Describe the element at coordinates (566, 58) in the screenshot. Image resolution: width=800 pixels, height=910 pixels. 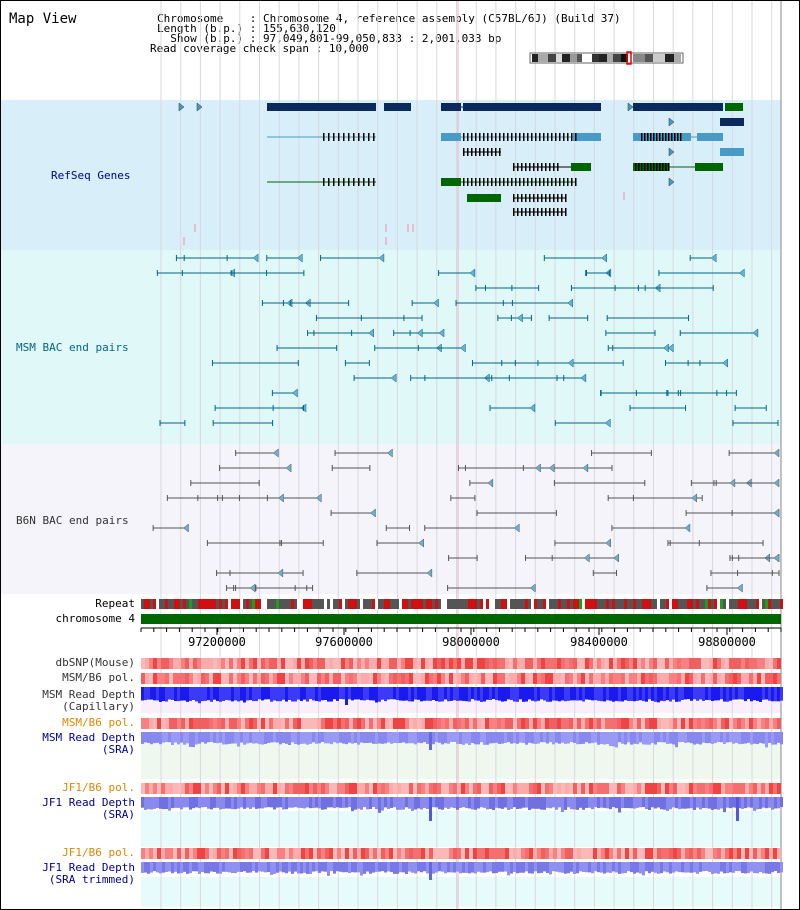
I see `ideogram-band` at that location.